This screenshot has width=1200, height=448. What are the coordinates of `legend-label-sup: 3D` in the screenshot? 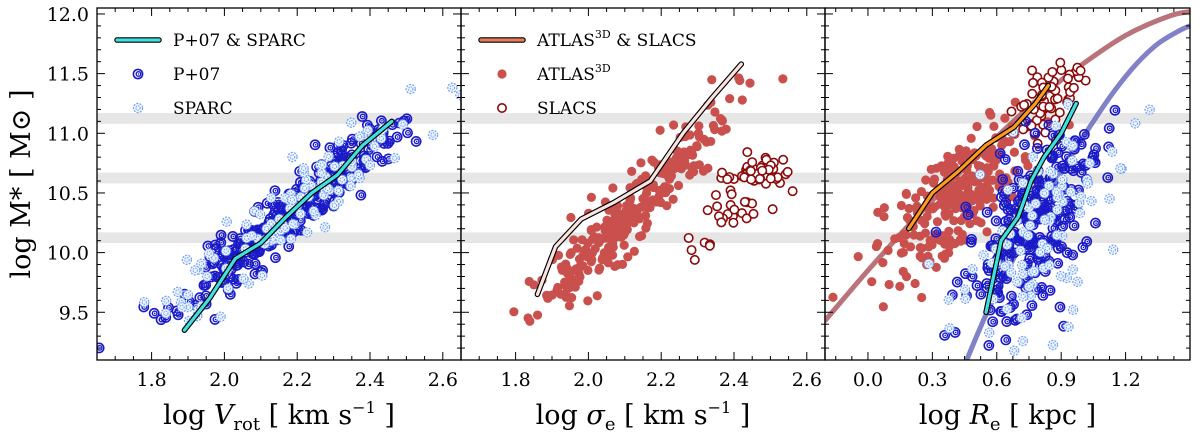 It's located at (603, 34).